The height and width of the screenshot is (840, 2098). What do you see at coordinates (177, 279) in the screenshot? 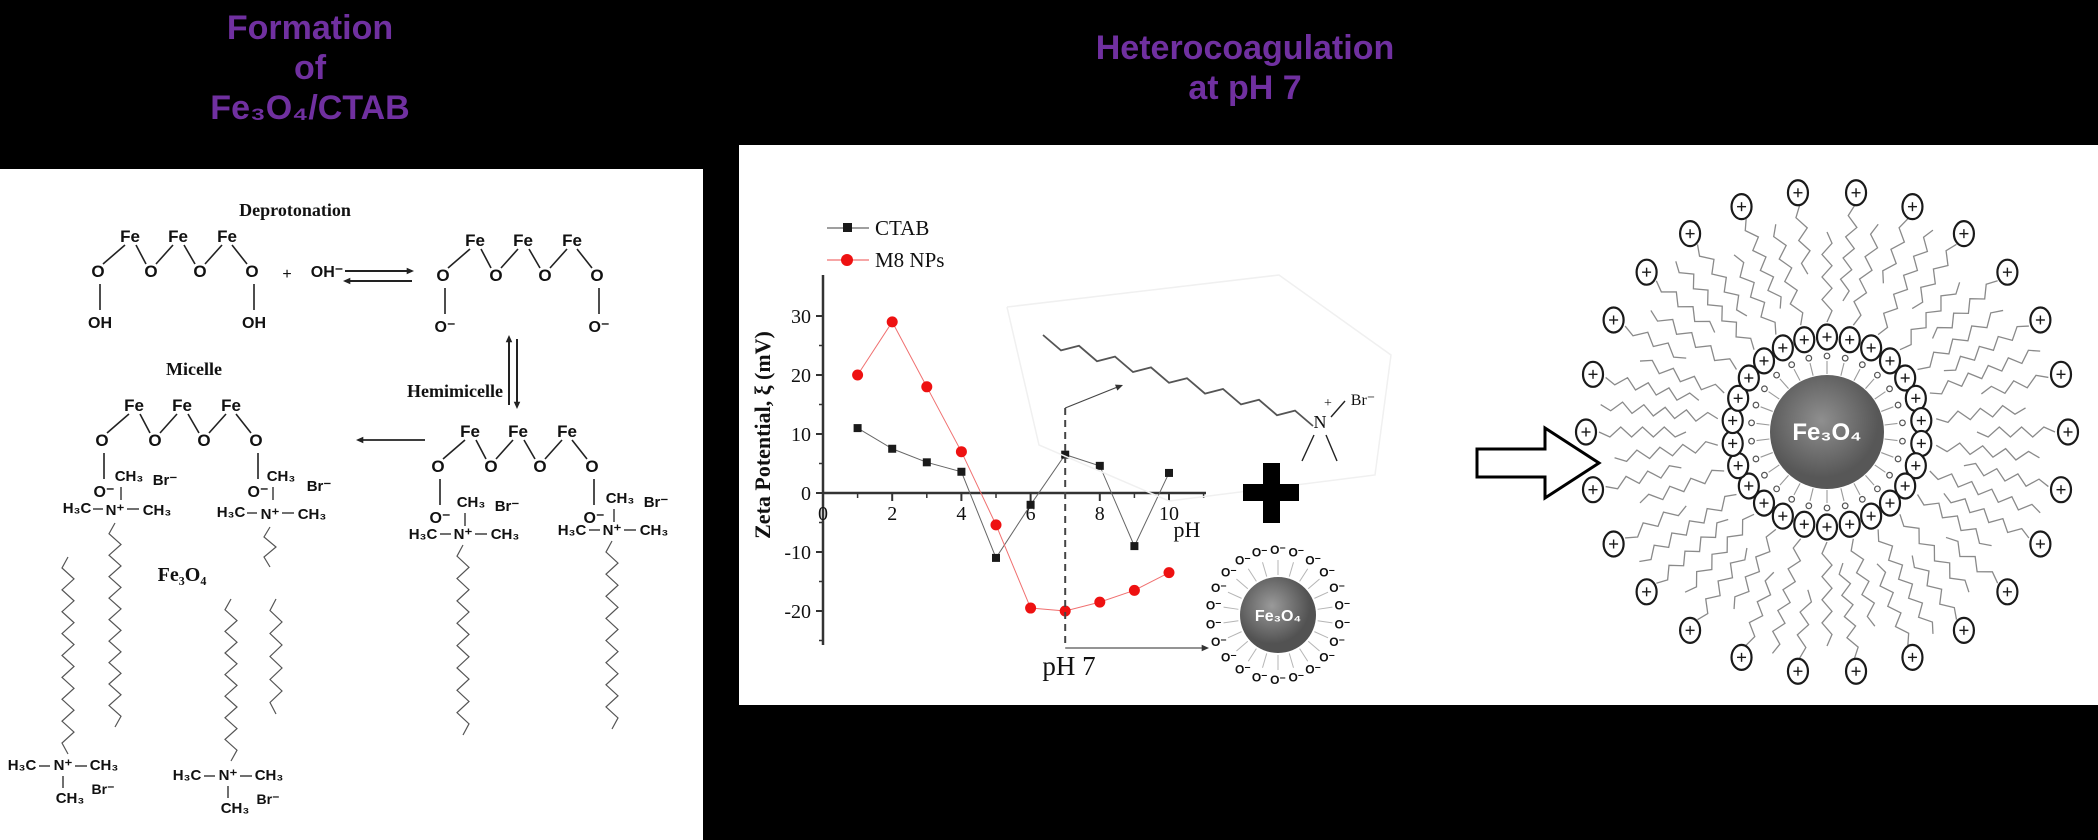
I see `fe-o-backbone: Fe Fe FeO O O OOH OH` at bounding box center [177, 279].